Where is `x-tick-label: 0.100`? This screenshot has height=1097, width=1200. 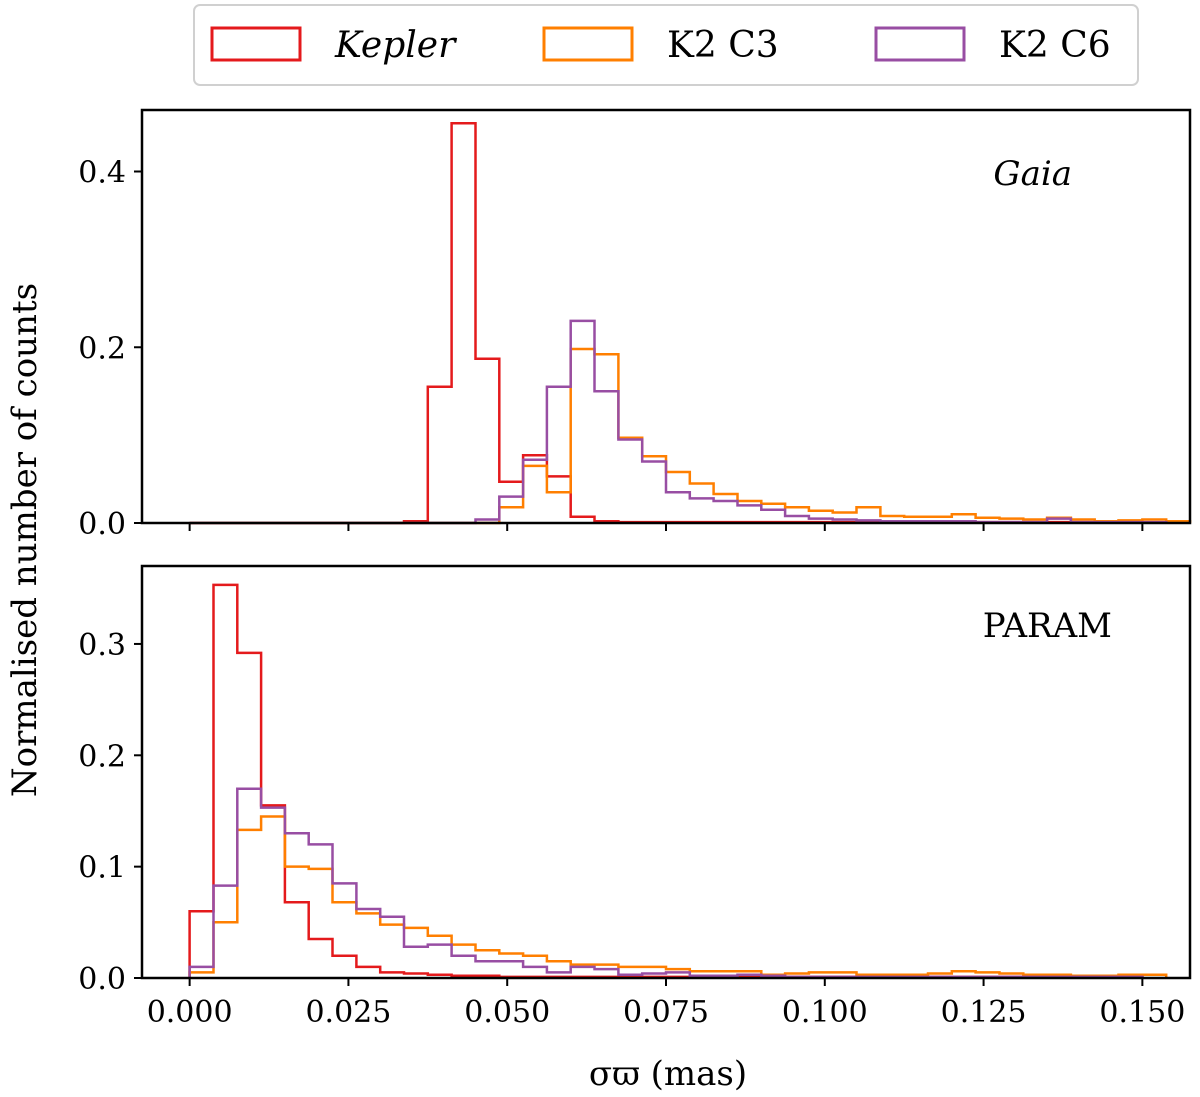 x-tick-label: 0.100 is located at coordinates (825, 1012).